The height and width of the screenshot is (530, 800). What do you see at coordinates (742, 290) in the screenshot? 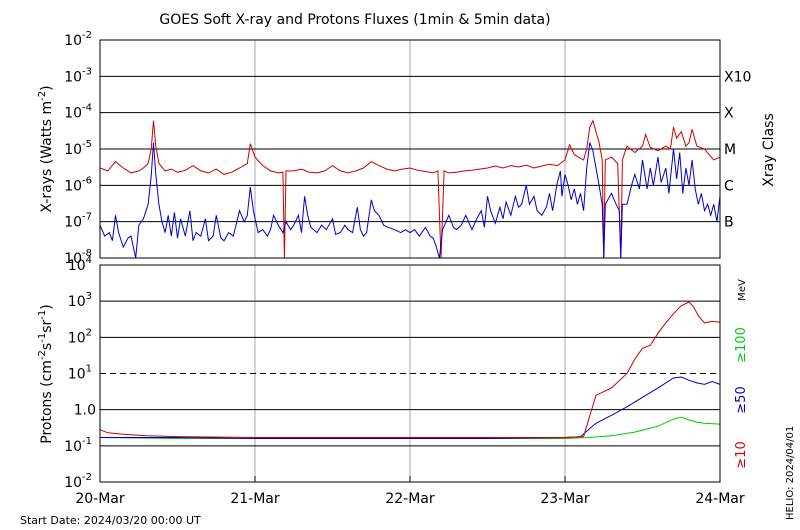
I see `proton-unit-label: MeV` at bounding box center [742, 290].